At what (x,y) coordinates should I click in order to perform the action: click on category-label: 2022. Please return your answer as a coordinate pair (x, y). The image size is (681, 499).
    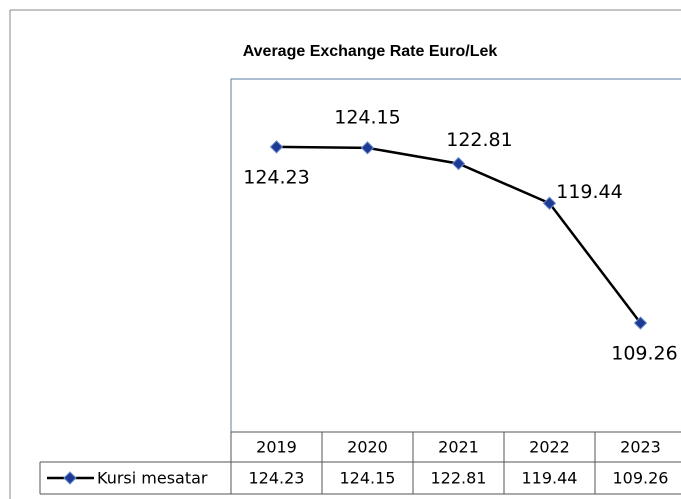
    Looking at the image, I should click on (549, 447).